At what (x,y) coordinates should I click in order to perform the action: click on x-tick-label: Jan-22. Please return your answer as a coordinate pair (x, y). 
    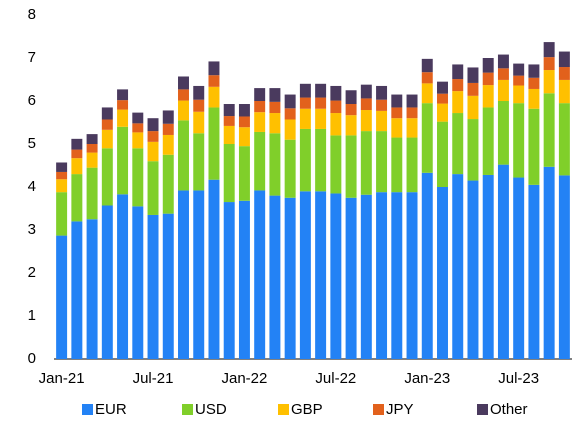
    Looking at the image, I should click on (245, 378).